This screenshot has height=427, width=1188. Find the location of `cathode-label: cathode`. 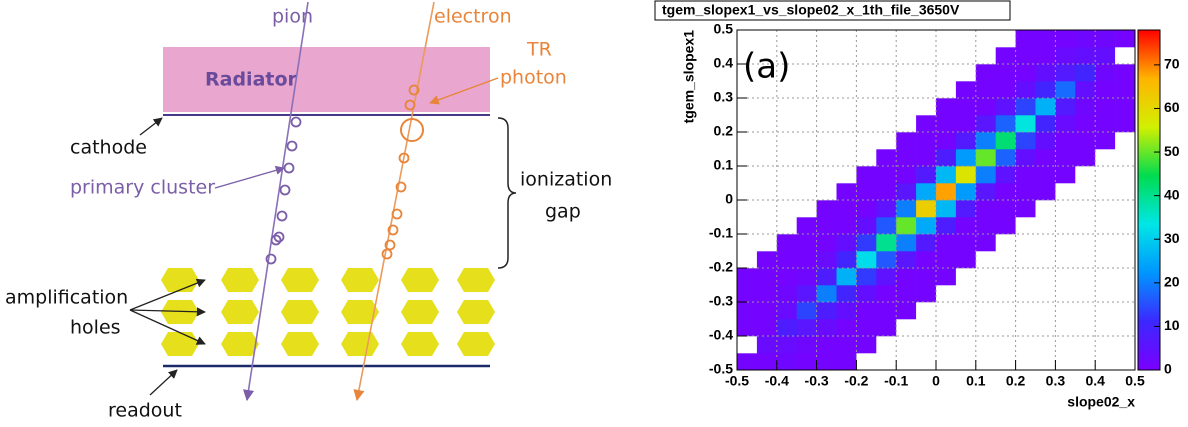

cathode-label: cathode is located at coordinates (108, 148).